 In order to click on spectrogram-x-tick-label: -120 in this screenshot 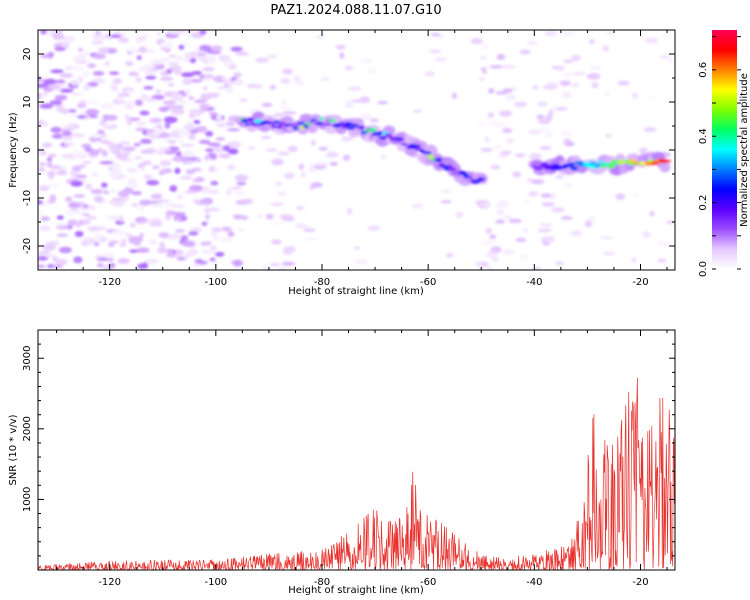, I will do `click(109, 282)`.